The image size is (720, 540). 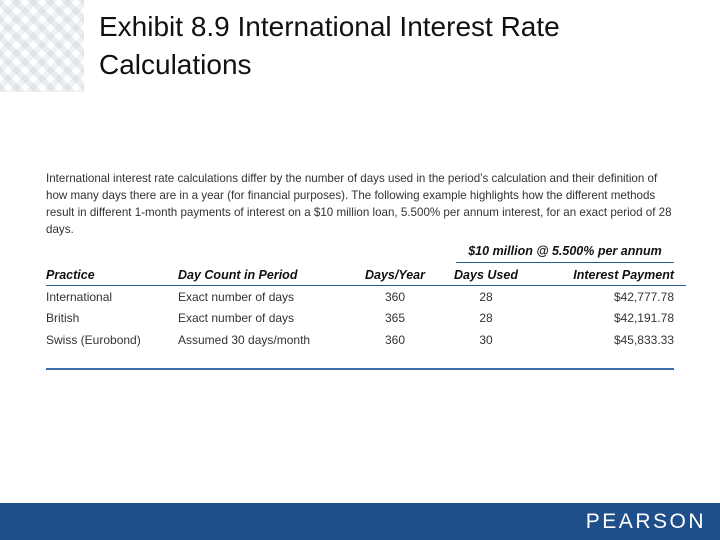 What do you see at coordinates (565, 262) in the screenshot?
I see `group-header-rule` at bounding box center [565, 262].